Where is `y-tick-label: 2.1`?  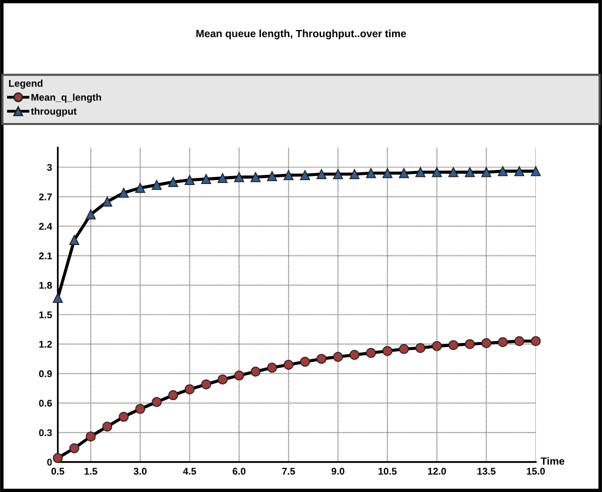
y-tick-label: 2.1 is located at coordinates (45, 256).